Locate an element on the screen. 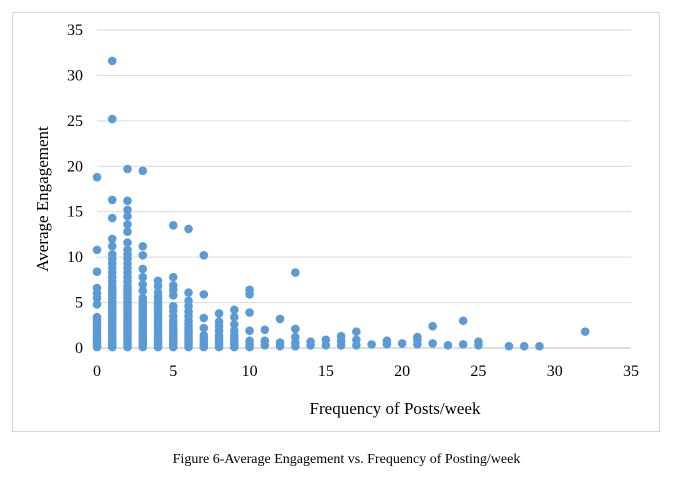 This screenshot has height=482, width=693. x-tick-label: 35 is located at coordinates (631, 371).